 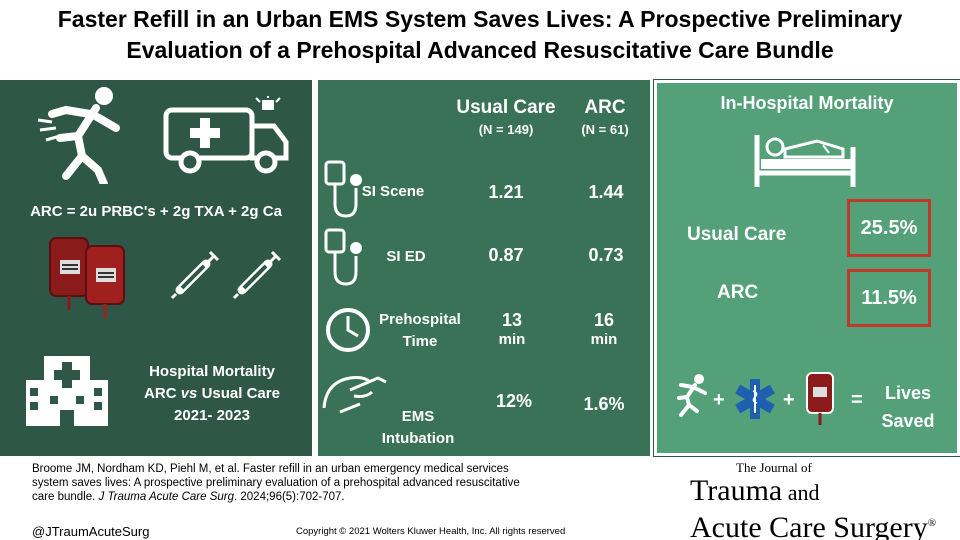 I want to click on intubation-icon, so click(x=355, y=393).